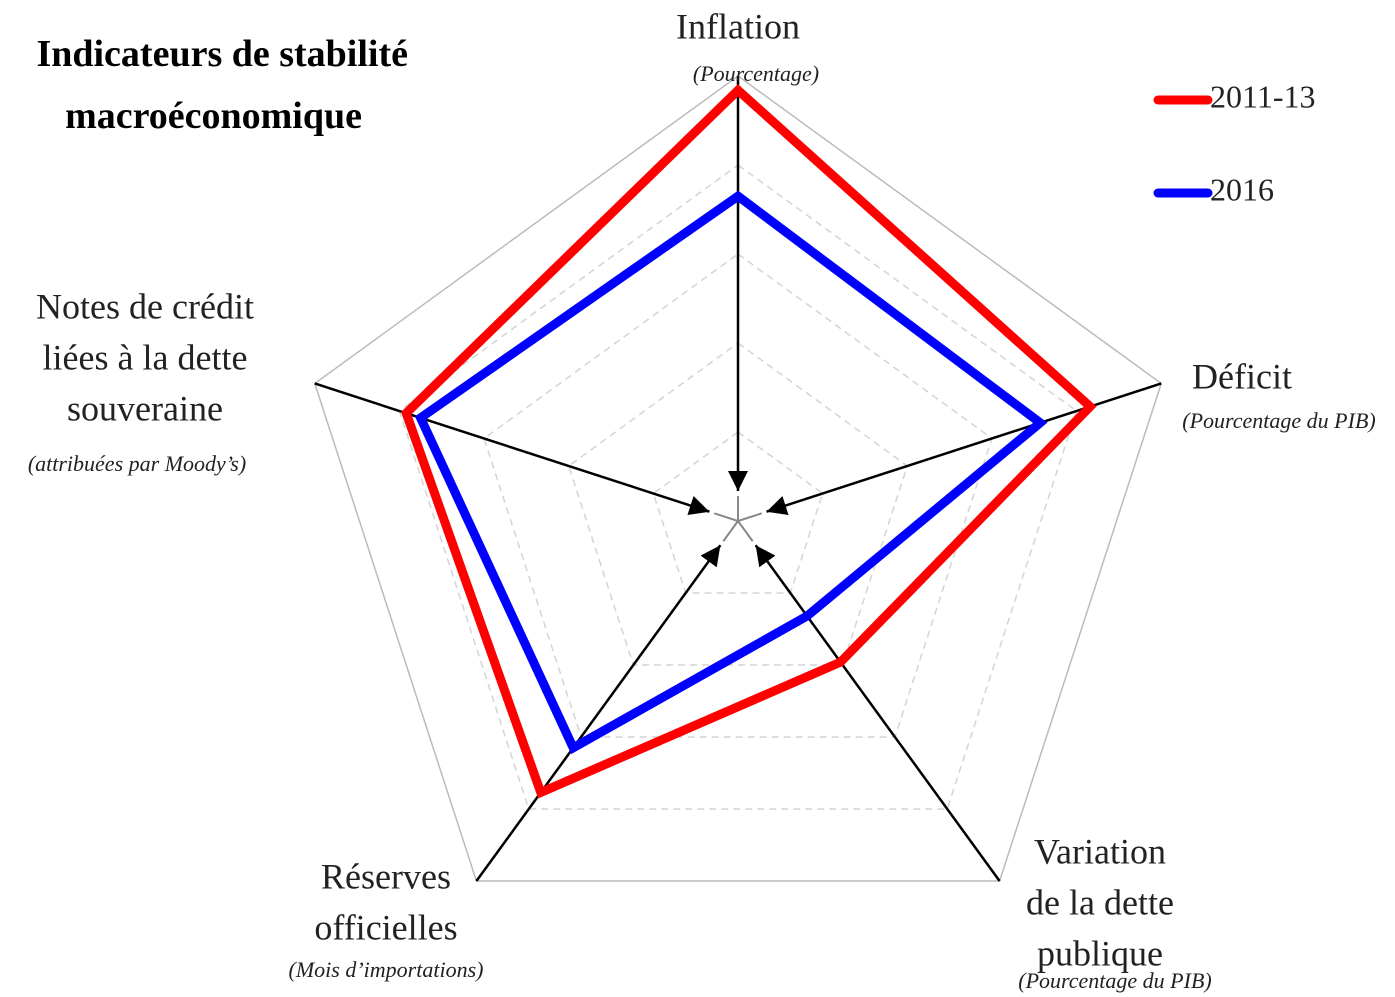 Image resolution: width=1395 pixels, height=997 pixels. Describe the element at coordinates (1242, 189) in the screenshot. I see `legend-label: 2016` at that location.